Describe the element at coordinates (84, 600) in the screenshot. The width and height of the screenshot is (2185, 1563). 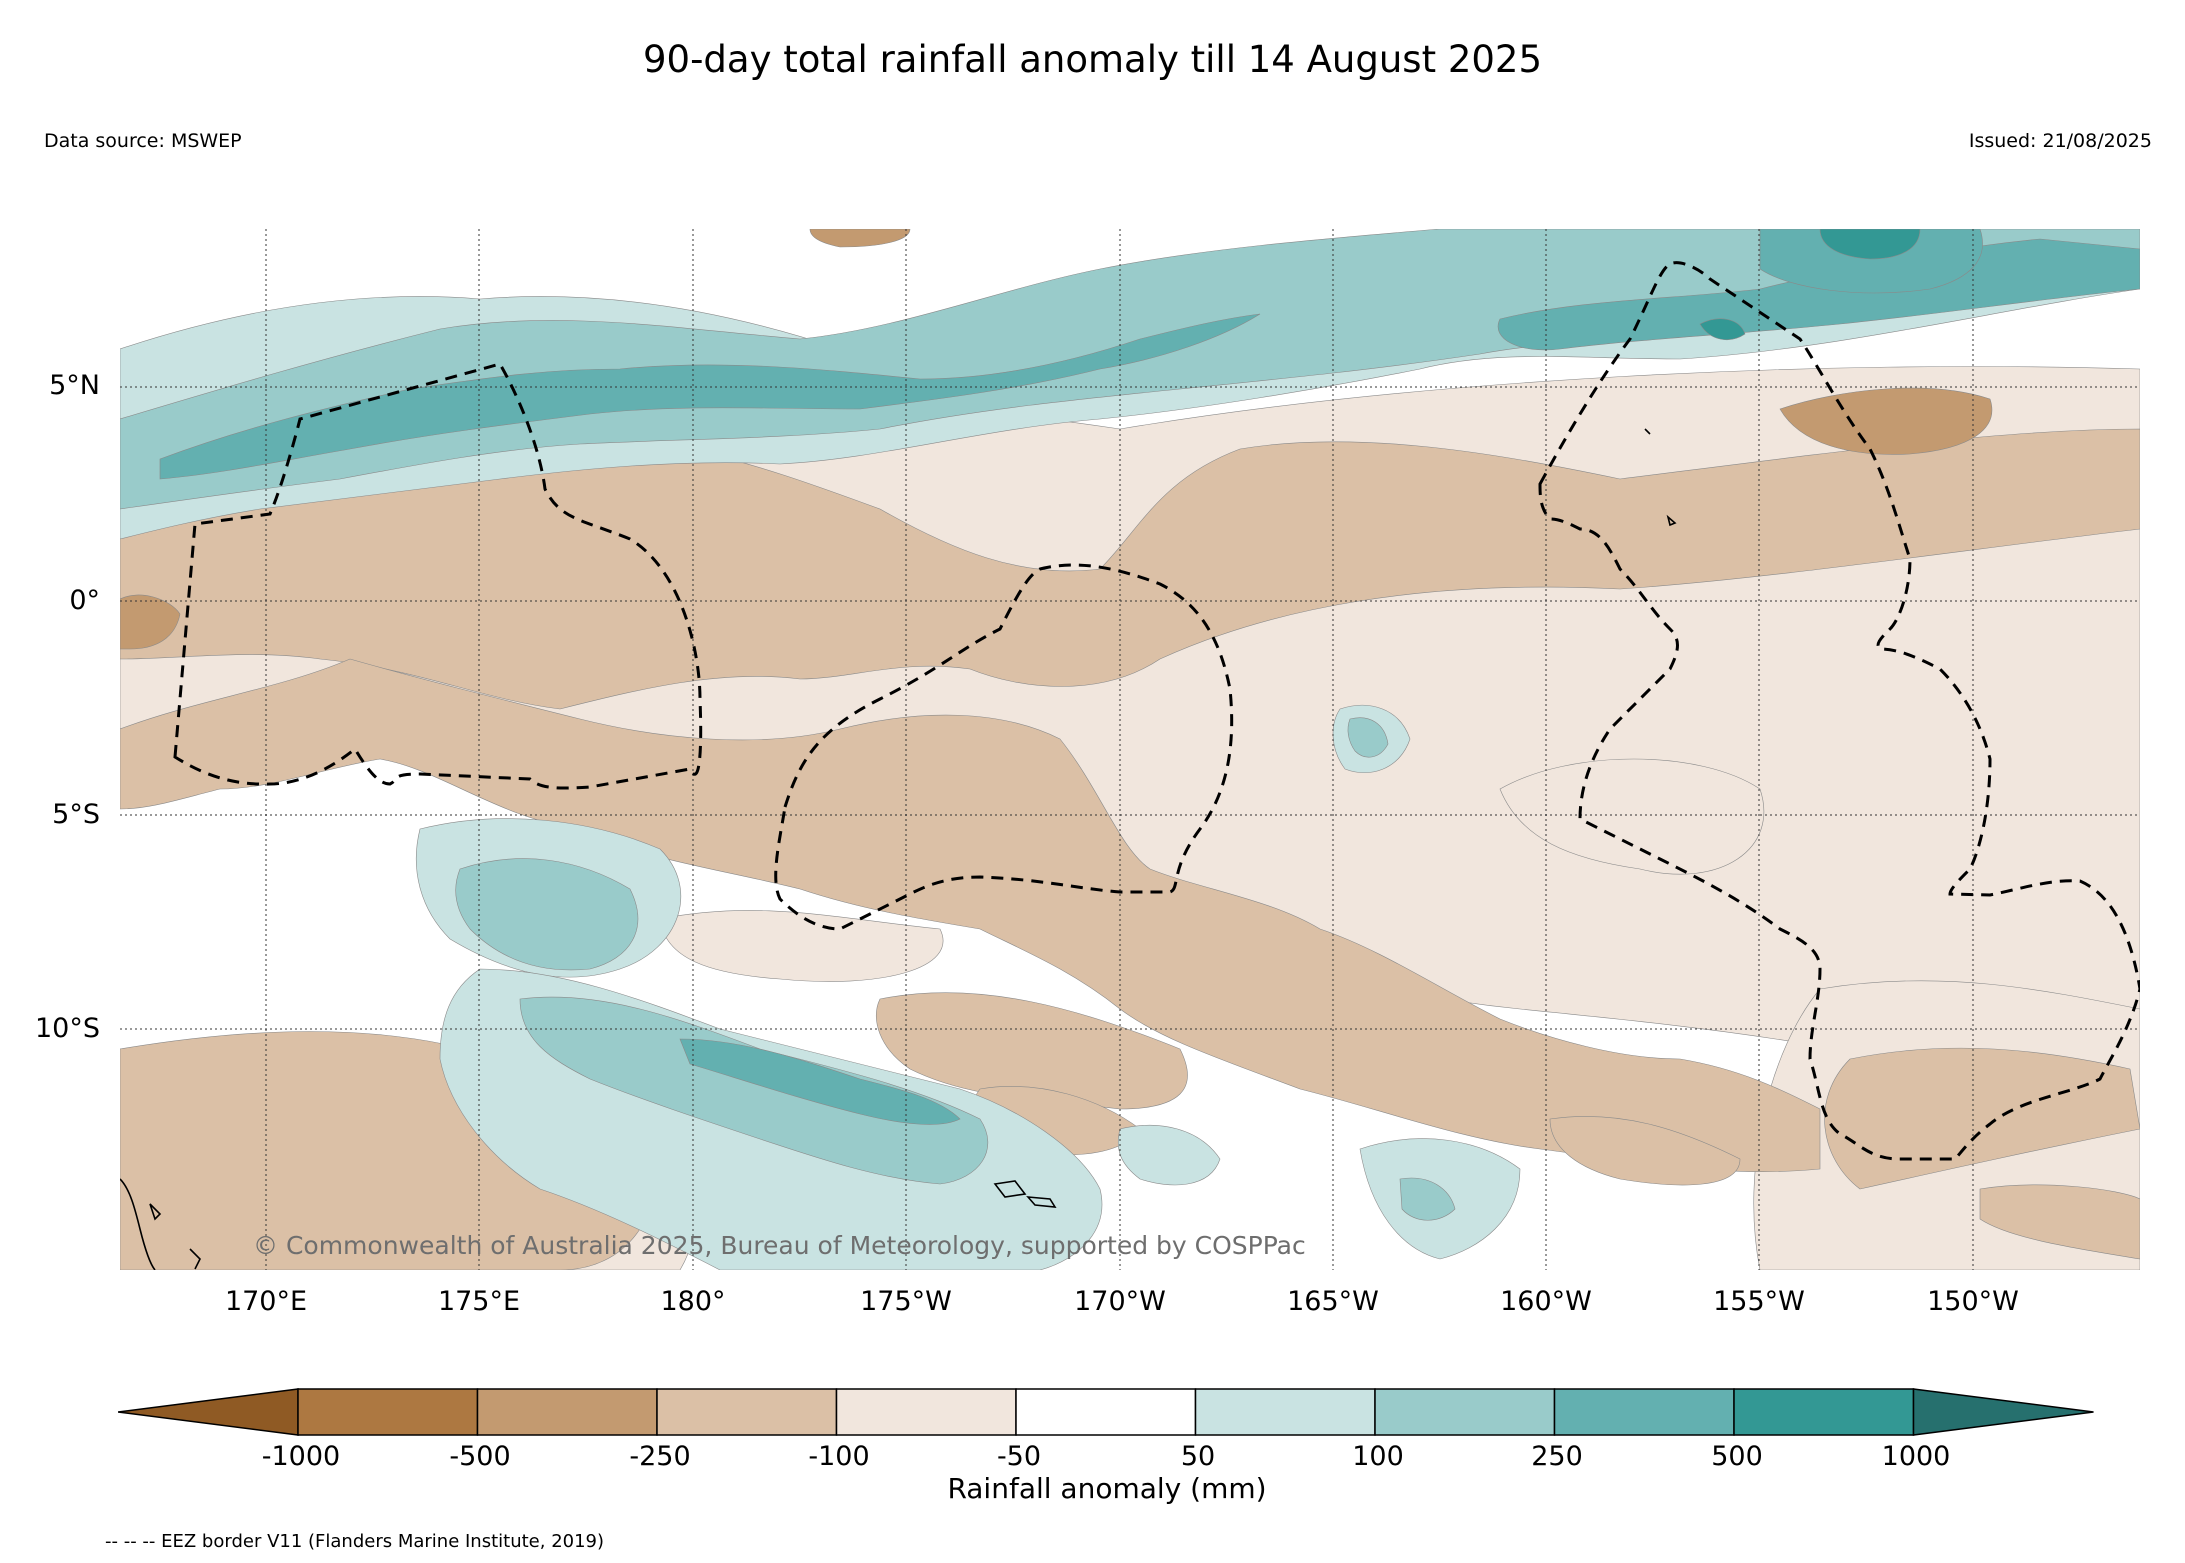
I see `lat-label-equator: 0°` at that location.